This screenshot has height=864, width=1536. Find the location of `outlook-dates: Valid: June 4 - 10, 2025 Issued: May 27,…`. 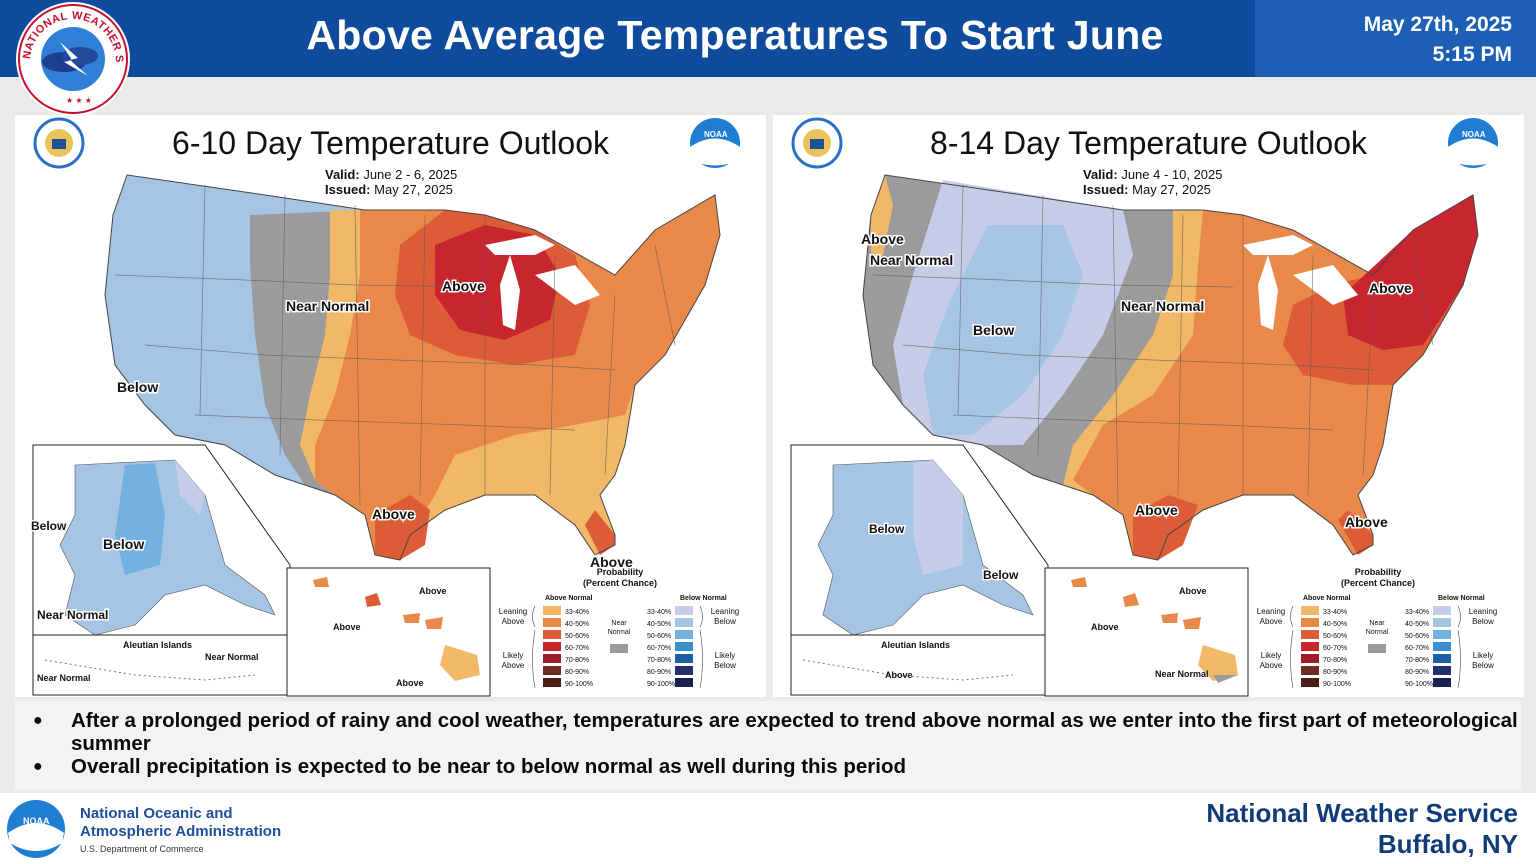

outlook-dates: Valid: June 4 - 10, 2025 Issued: May 27,… is located at coordinates (1153, 182).